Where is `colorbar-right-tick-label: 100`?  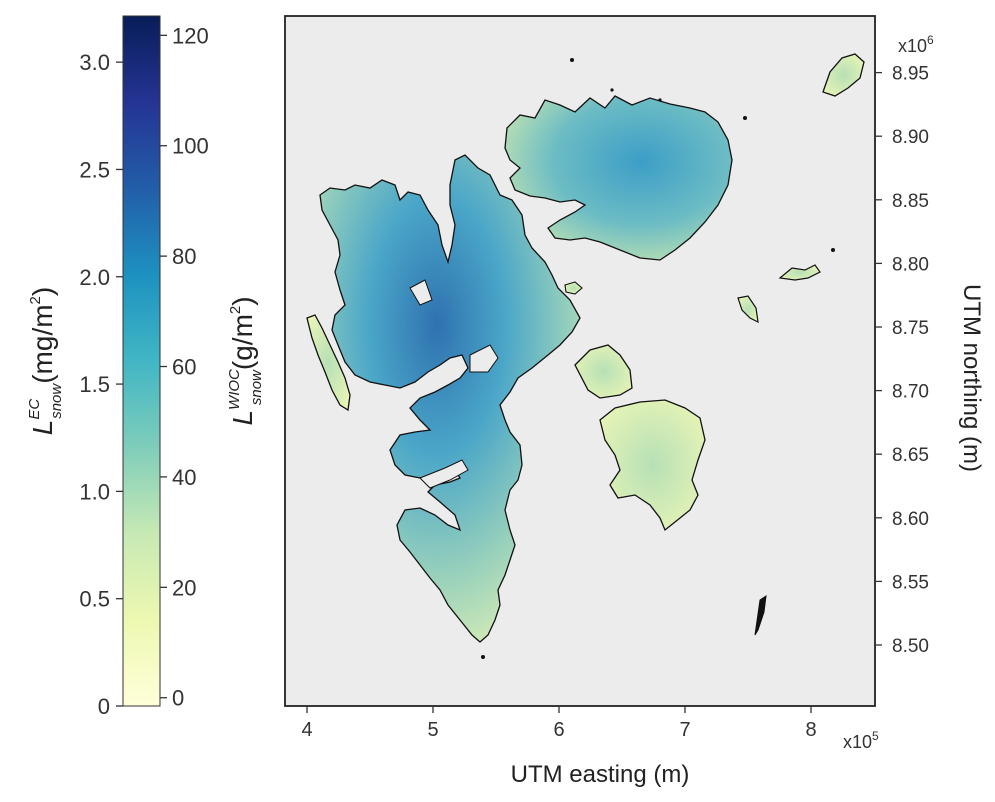
colorbar-right-tick-label: 100 is located at coordinates (190, 146).